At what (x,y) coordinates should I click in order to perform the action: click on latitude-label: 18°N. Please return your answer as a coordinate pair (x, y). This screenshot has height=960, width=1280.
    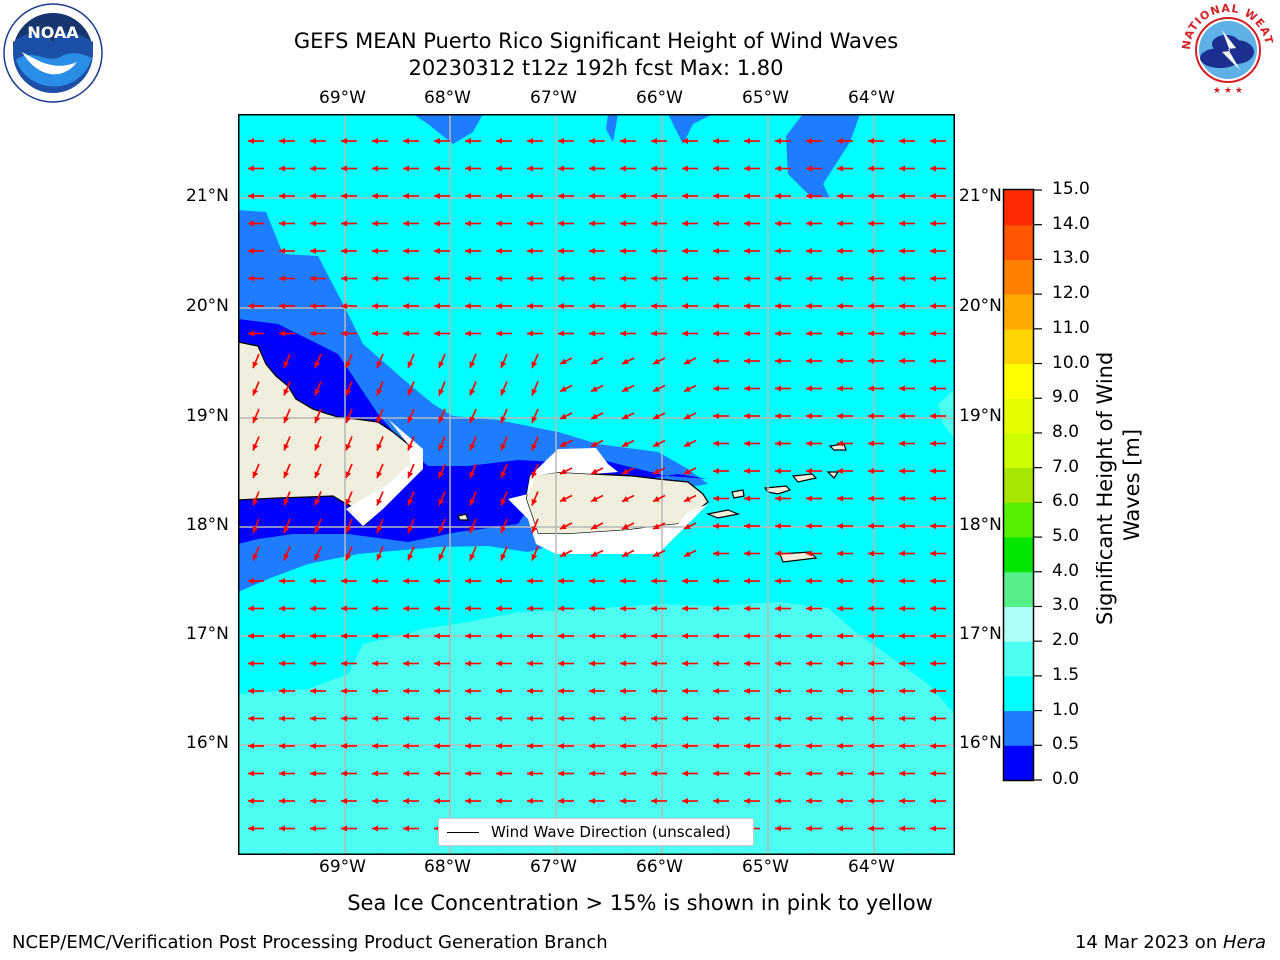
    Looking at the image, I should click on (980, 525).